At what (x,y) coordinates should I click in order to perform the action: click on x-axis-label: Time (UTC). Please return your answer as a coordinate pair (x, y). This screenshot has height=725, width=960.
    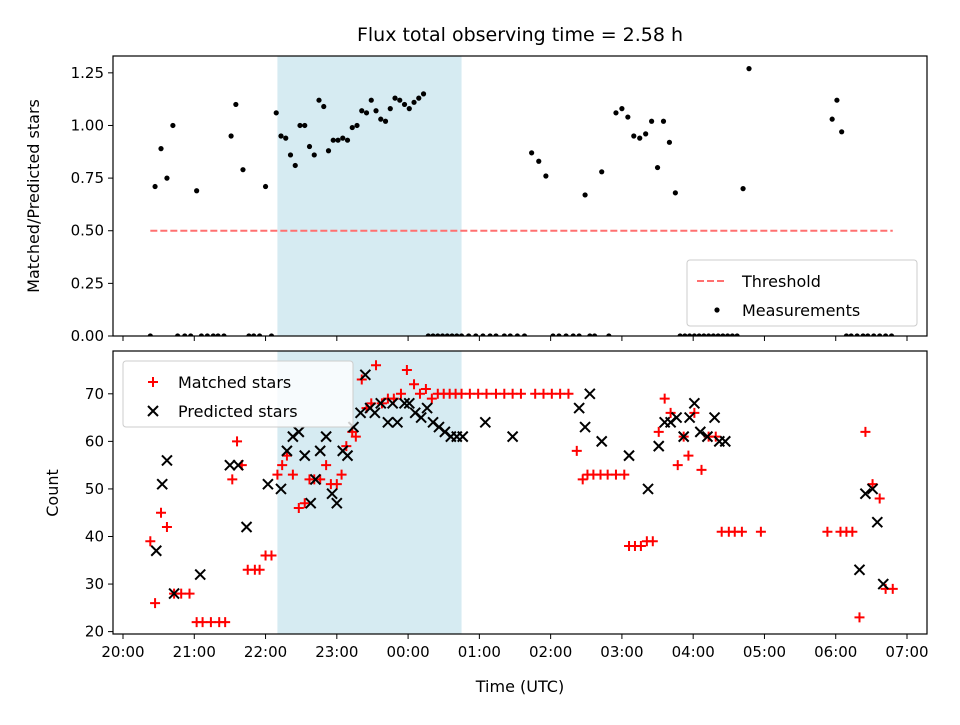
    Looking at the image, I should click on (519, 686).